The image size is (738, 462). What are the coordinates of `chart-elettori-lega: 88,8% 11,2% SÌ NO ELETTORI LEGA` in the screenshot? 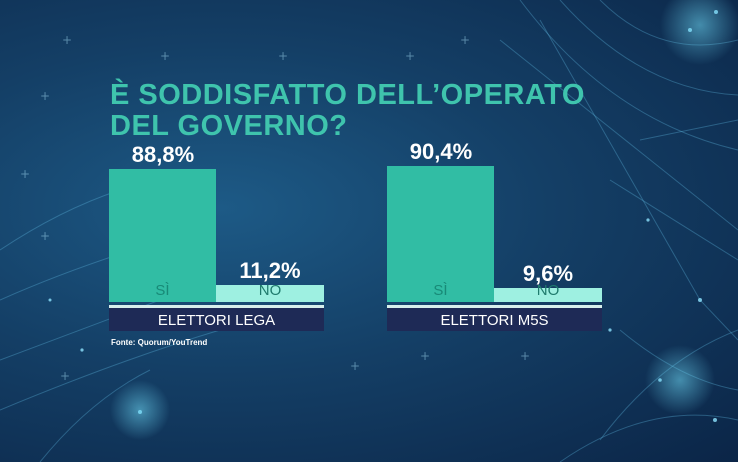 It's located at (216, 240).